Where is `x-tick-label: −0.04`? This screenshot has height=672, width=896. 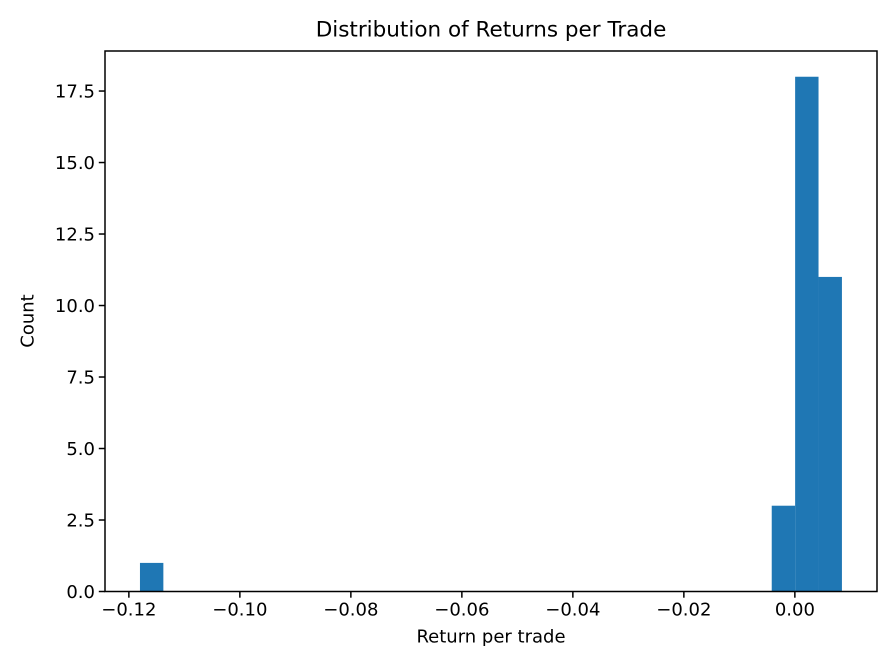
x-tick-label: −0.04 is located at coordinates (572, 610).